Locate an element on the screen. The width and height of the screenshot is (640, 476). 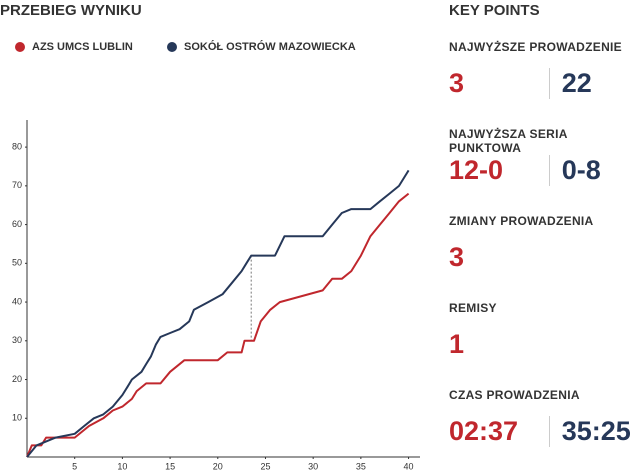
key-points-title: KEY POINTS is located at coordinates (494, 10).